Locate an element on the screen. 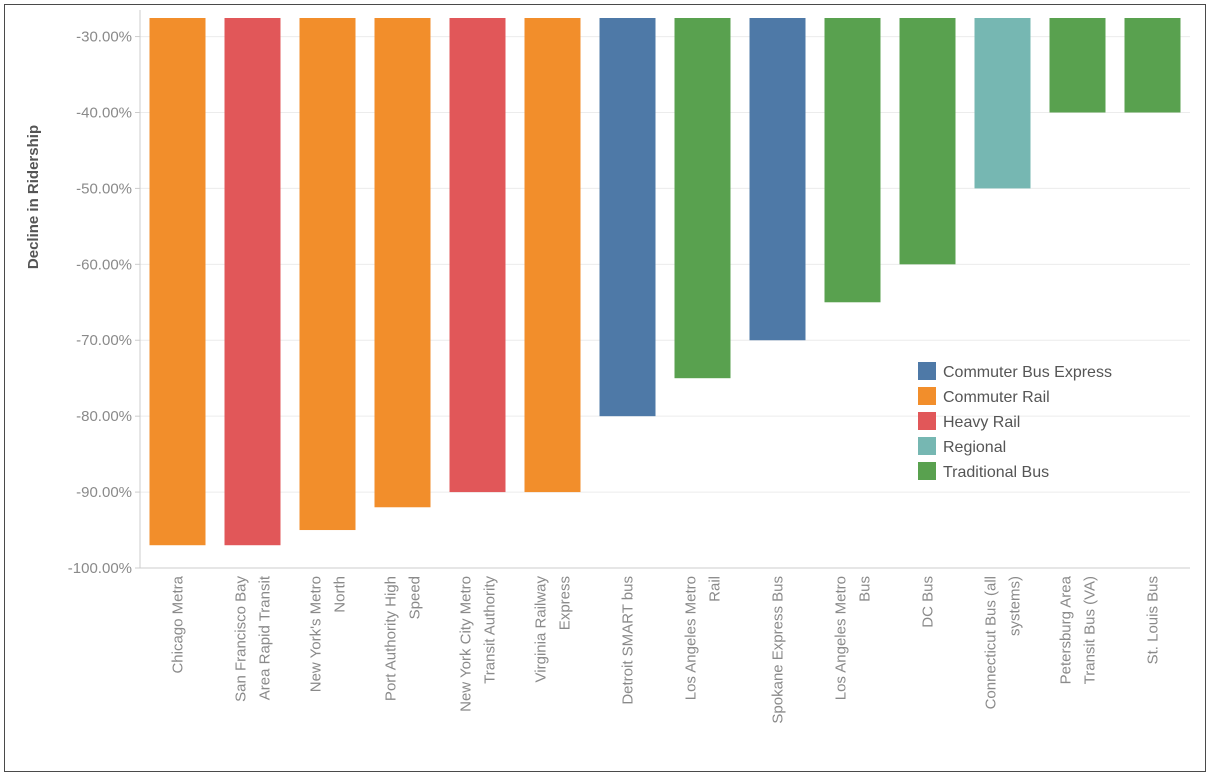 This screenshot has height=780, width=1212. x-category-label: St. Louis Bus is located at coordinates (1153, 620).